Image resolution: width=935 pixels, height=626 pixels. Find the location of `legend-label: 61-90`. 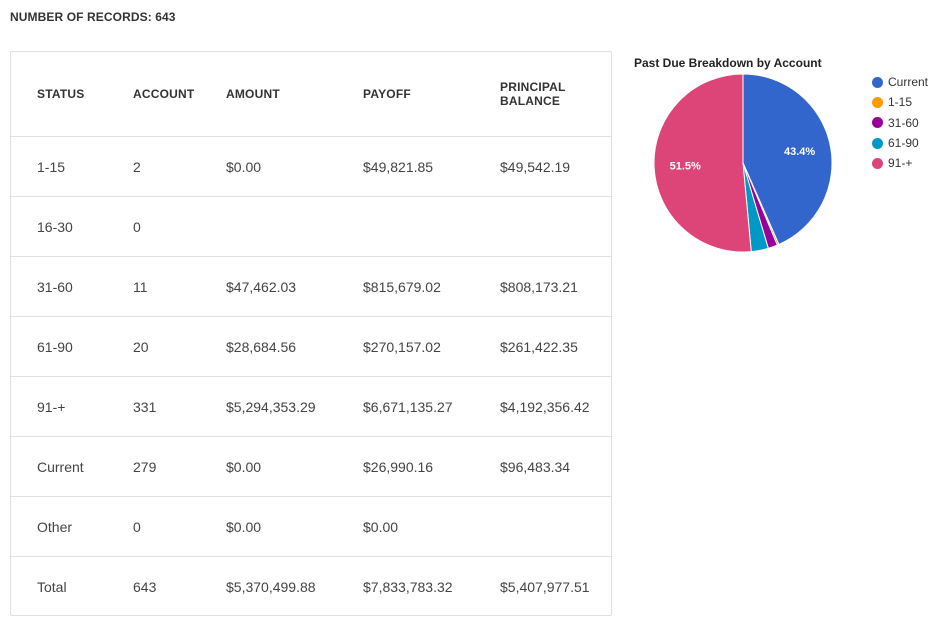

legend-label: 61-90 is located at coordinates (903, 143).